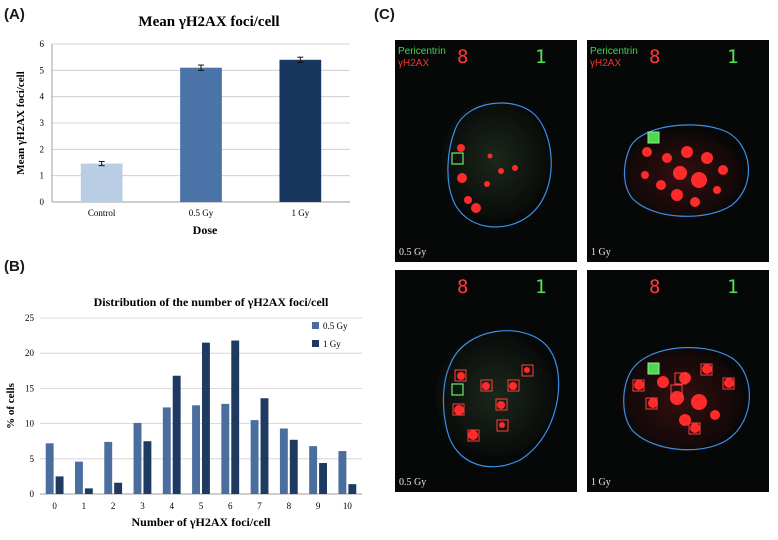 The image size is (778, 540). I want to click on legend-label: 1 Gy, so click(332, 344).